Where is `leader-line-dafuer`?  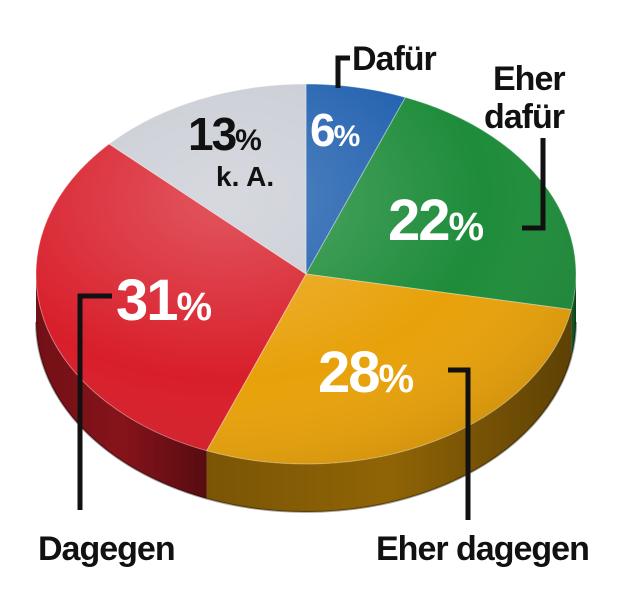
leader-line-dafuer is located at coordinates (342, 71).